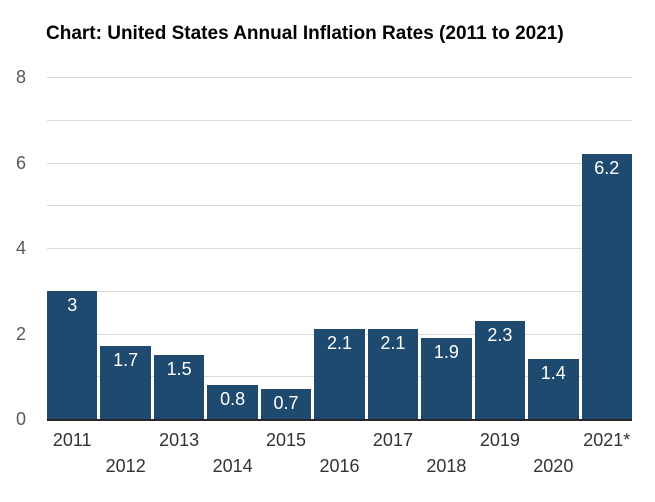  I want to click on bar-2020: 1.4, so click(553, 389).